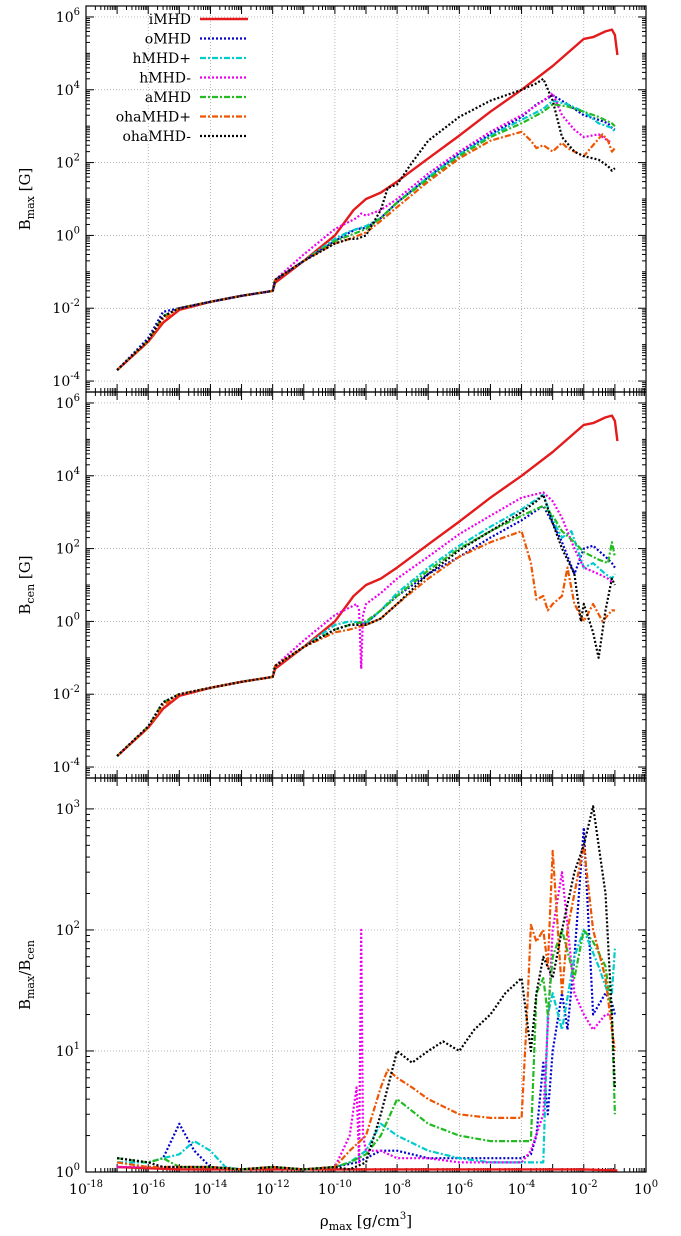  Describe the element at coordinates (168, 98) in the screenshot. I see `legend-label-4: aMHD` at that location.